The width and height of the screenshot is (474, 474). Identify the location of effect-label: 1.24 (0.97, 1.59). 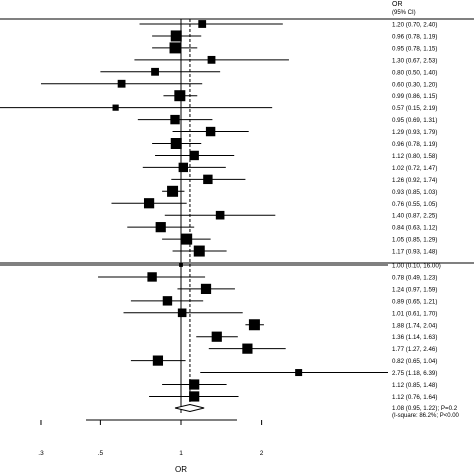
(414, 289).